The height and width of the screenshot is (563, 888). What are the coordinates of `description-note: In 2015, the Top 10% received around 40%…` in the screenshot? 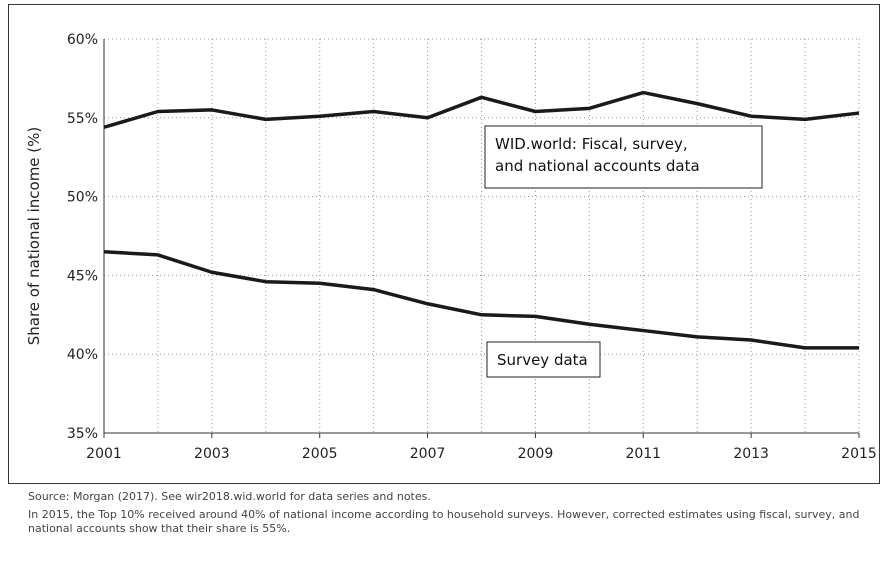 It's located at (444, 521).